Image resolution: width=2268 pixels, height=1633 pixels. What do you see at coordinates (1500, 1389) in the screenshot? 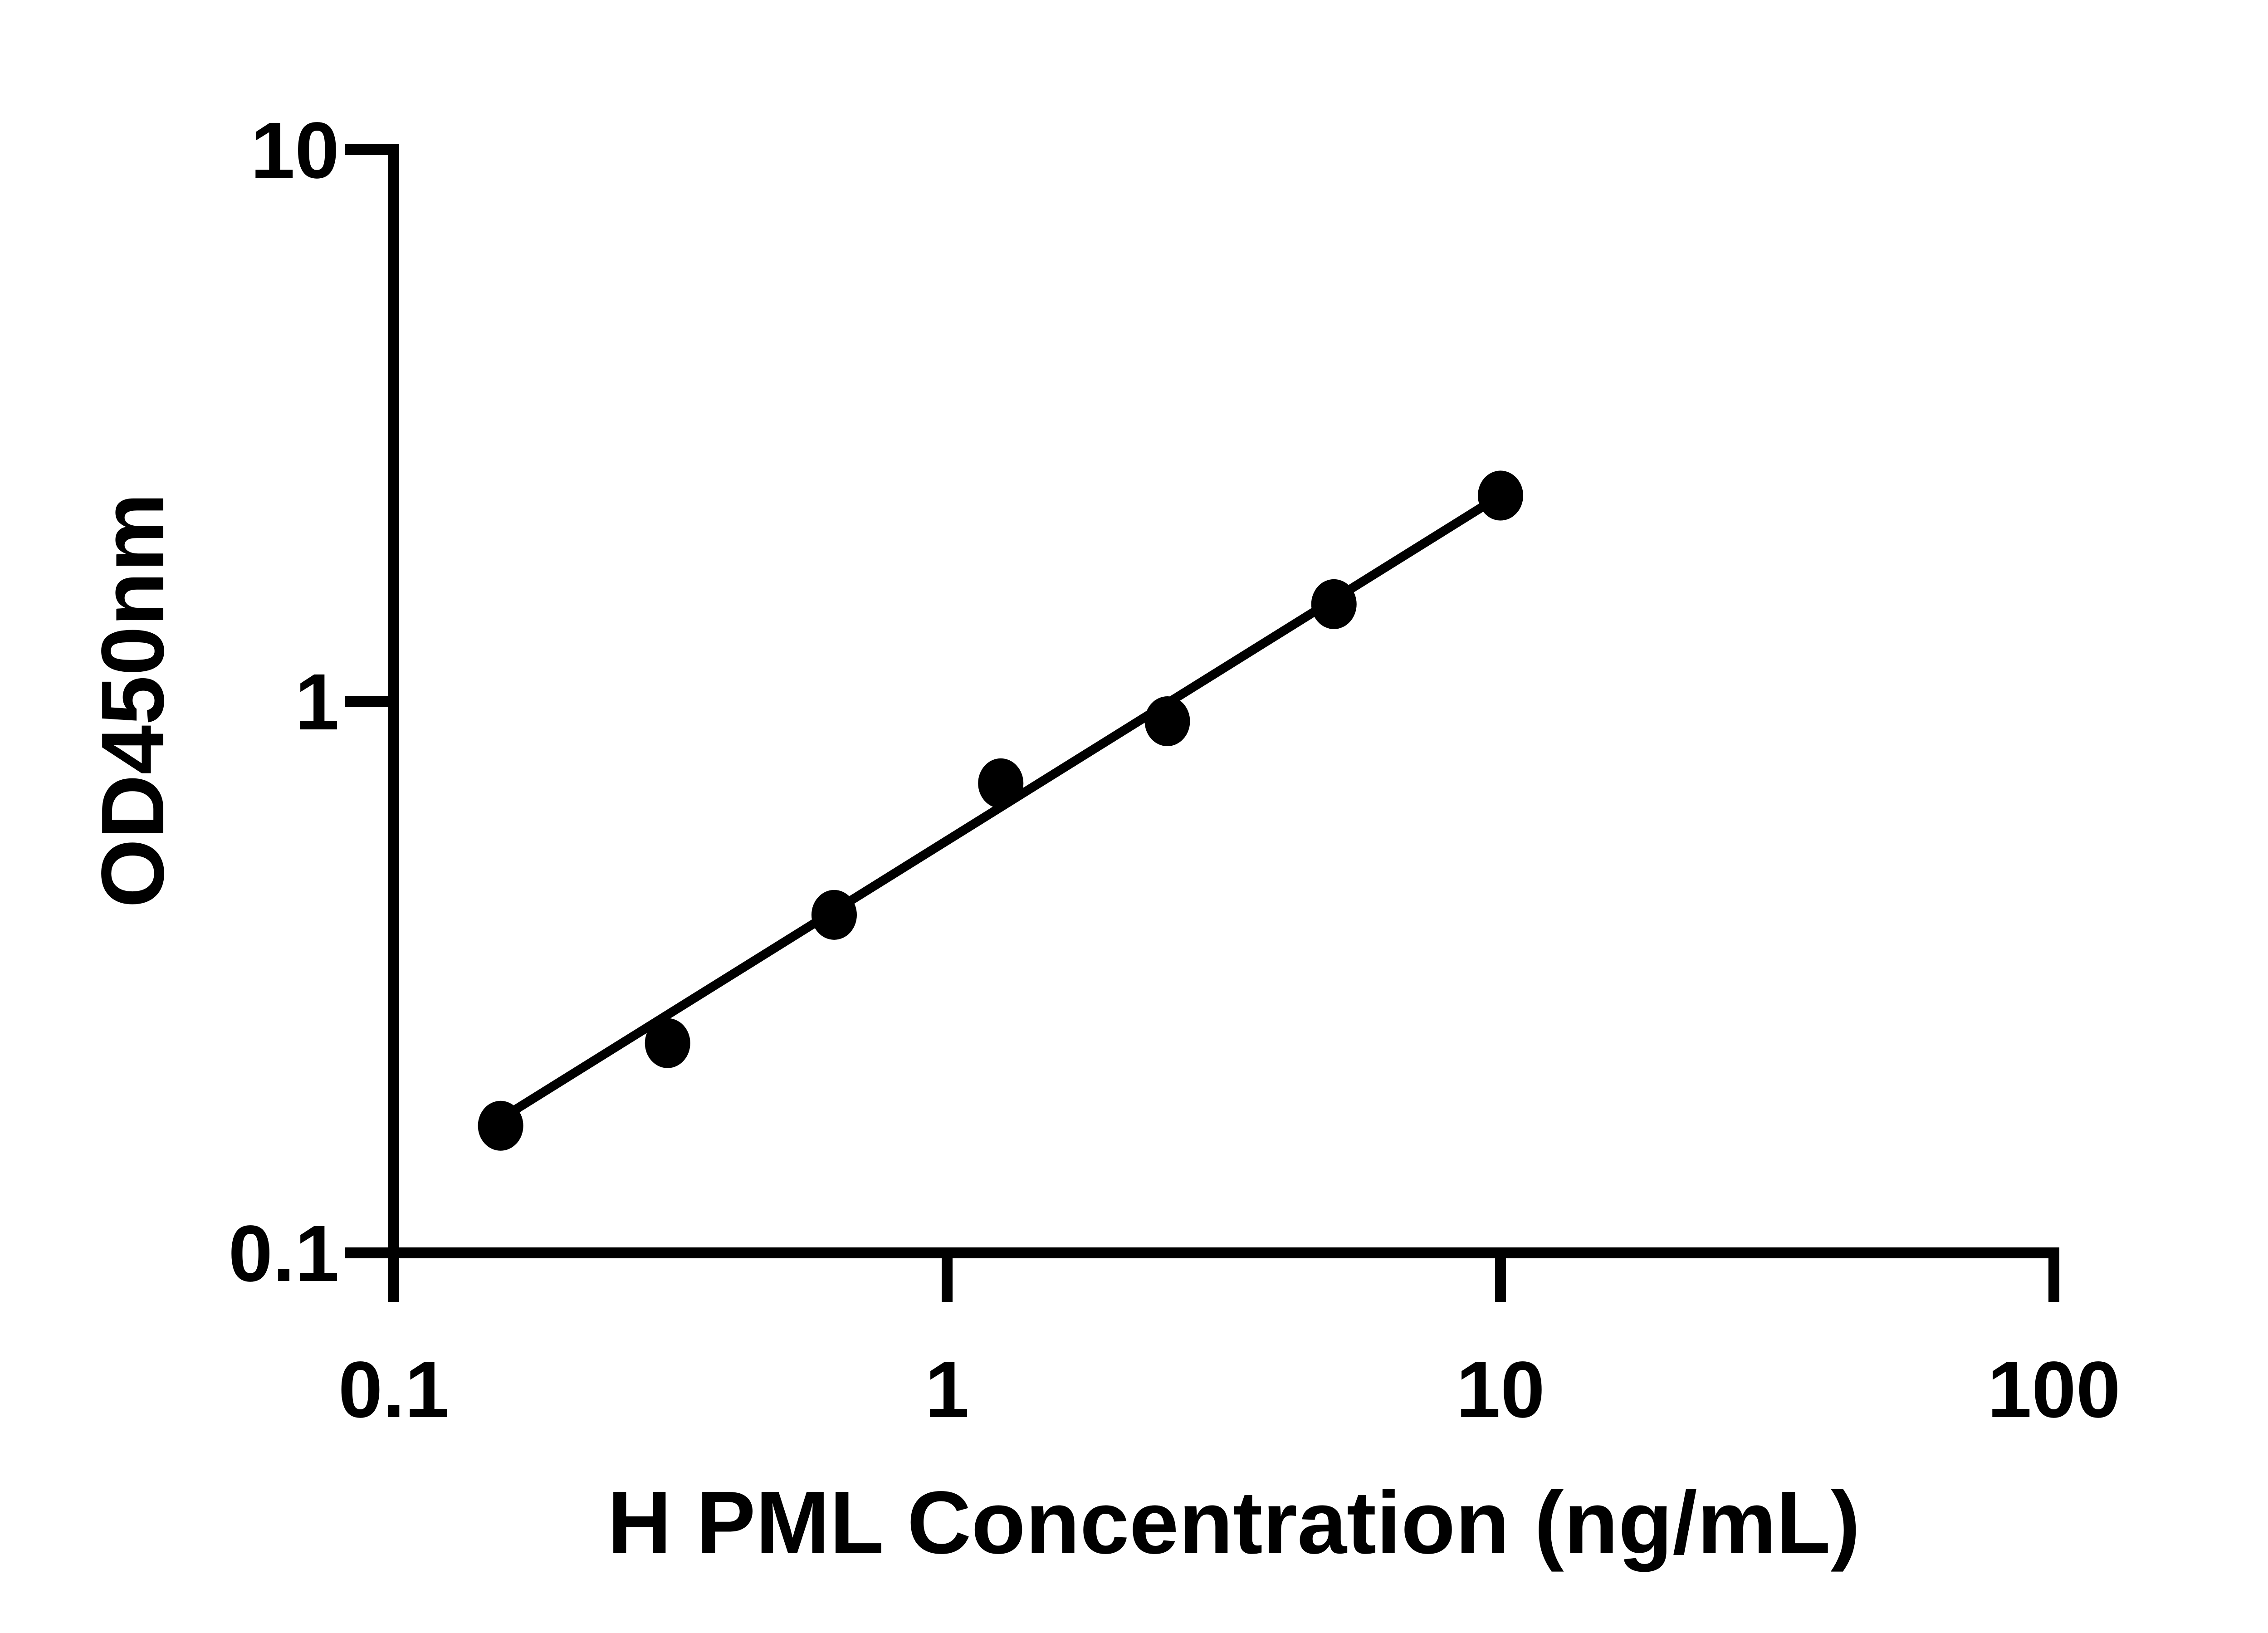
I see `x-tick-label: 10` at bounding box center [1500, 1389].